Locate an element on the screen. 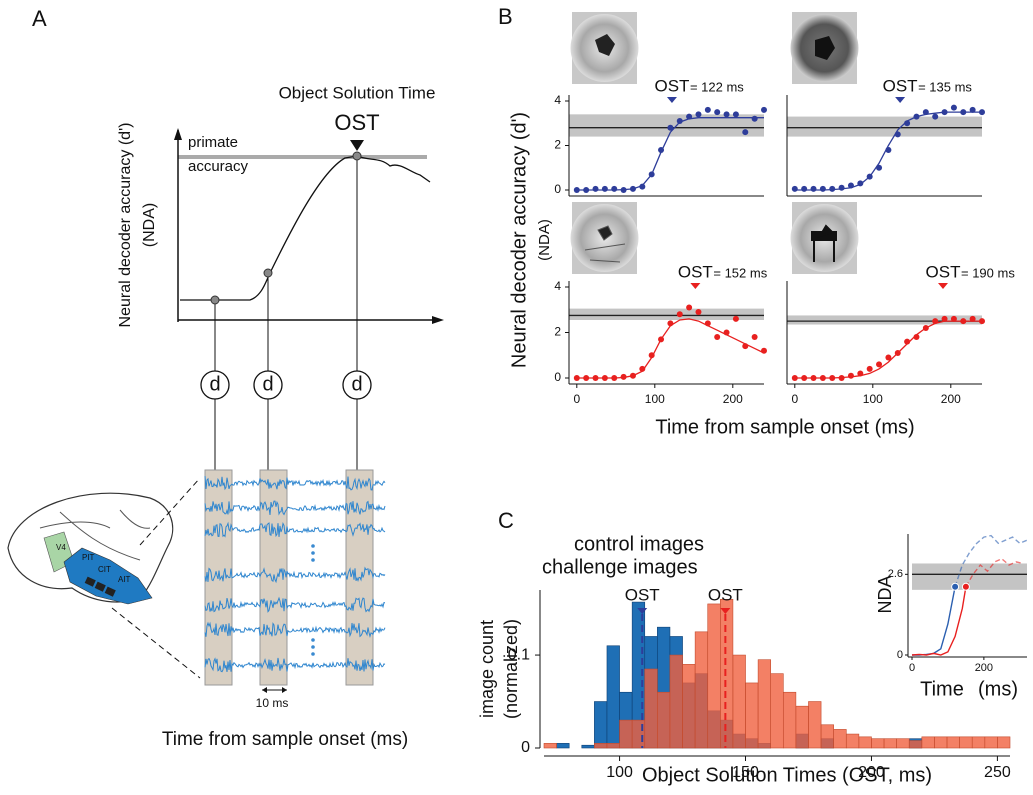 This screenshot has width=1033, height=795. ost-value: = 122 ms is located at coordinates (717, 86).